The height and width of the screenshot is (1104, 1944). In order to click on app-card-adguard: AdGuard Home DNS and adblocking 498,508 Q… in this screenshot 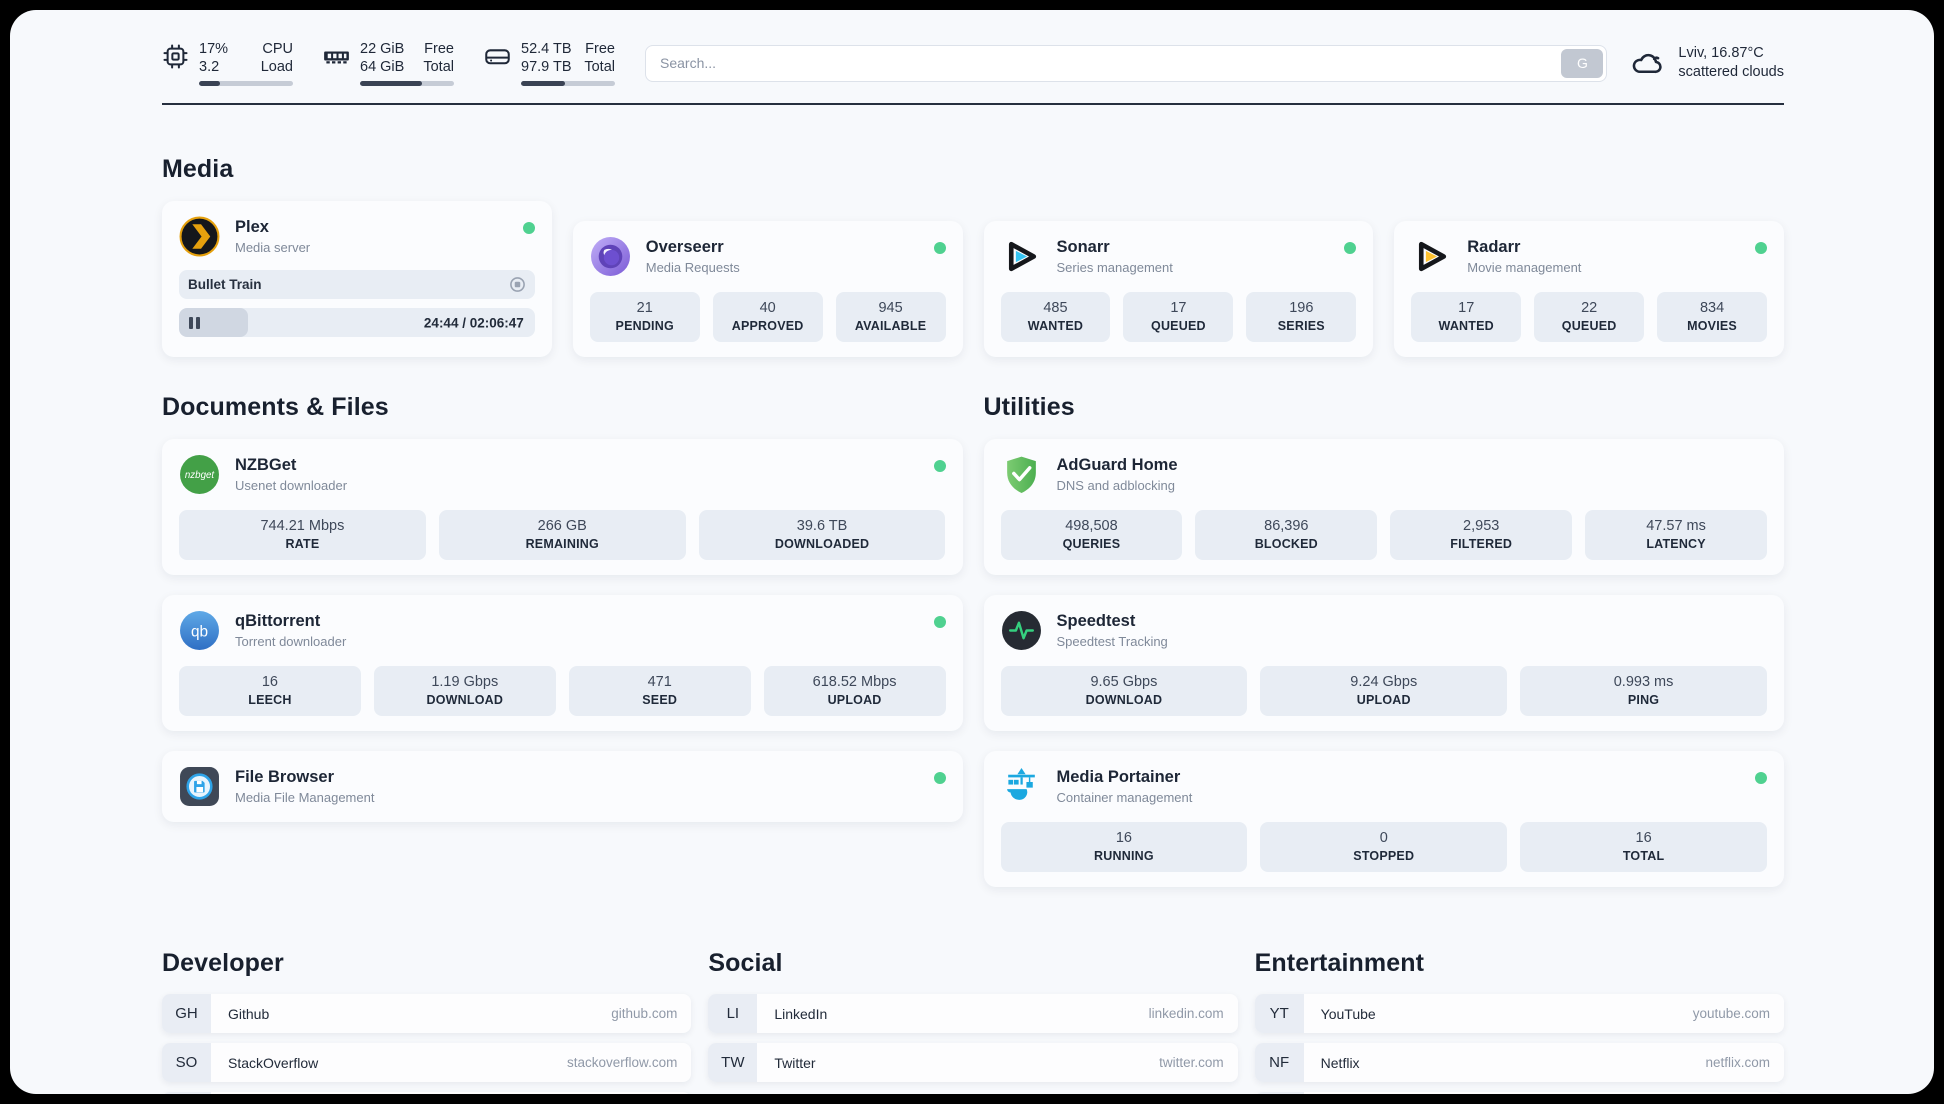, I will do `click(1383, 507)`.